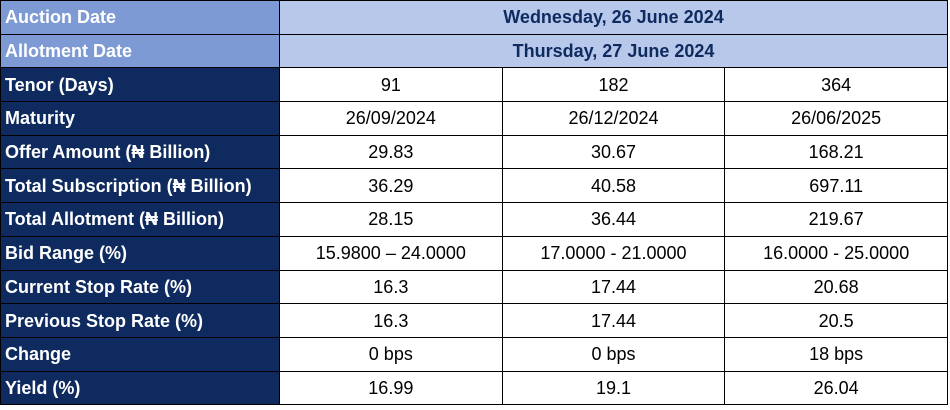  Describe the element at coordinates (140, 219) in the screenshot. I see `row-label: Total Allotment (₦ Billion)` at that location.